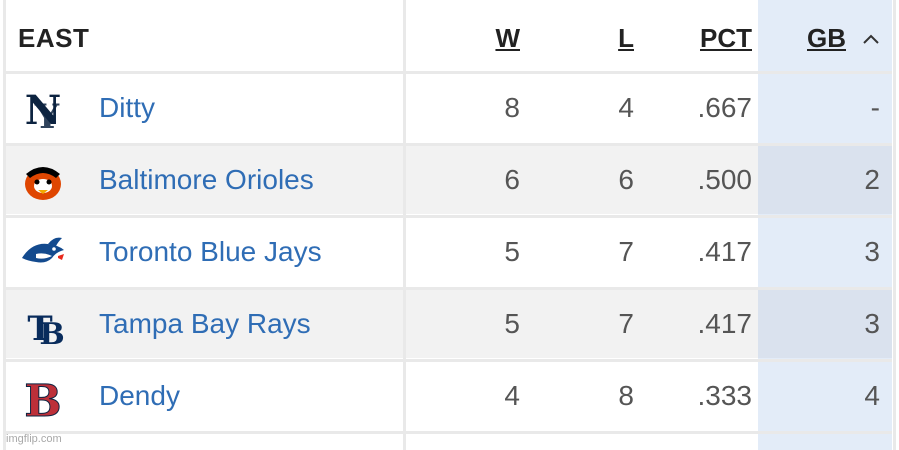 The width and height of the screenshot is (899, 450). What do you see at coordinates (127, 107) in the screenshot?
I see `team-link: Ditty` at bounding box center [127, 107].